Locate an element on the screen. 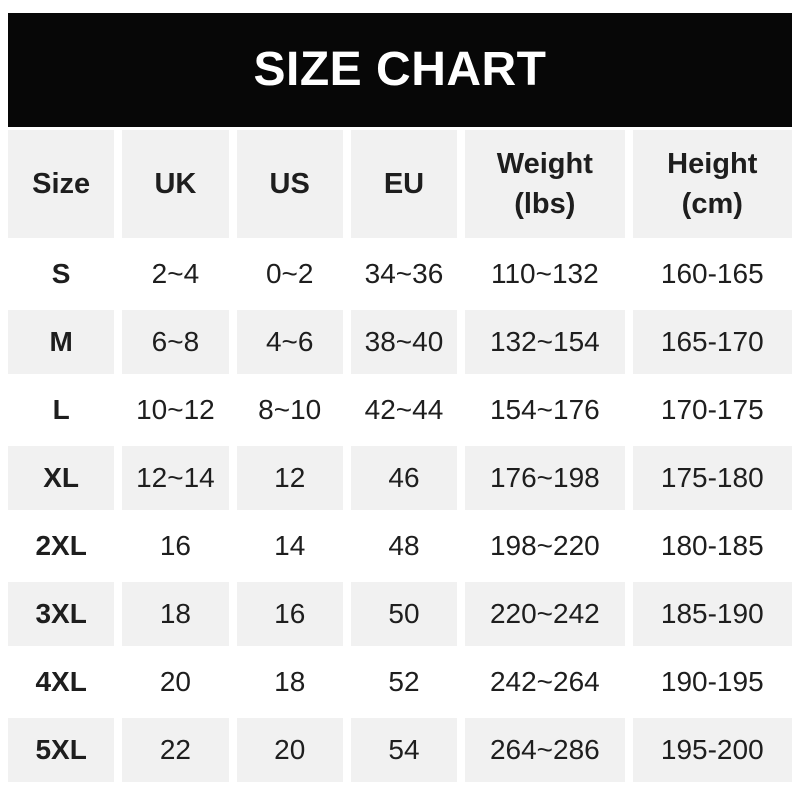  cell-weight-m: 132~154 is located at coordinates (545, 342).